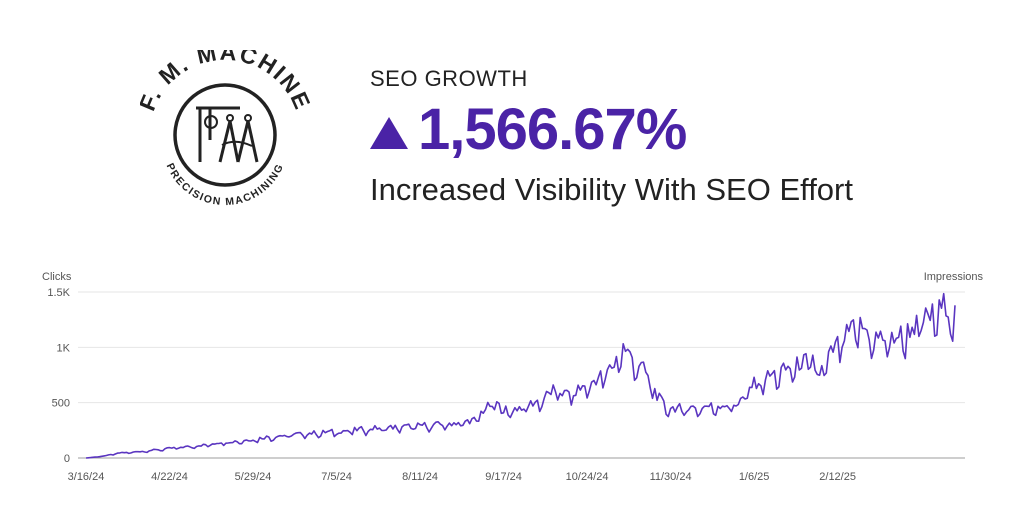 The image size is (1024, 530). What do you see at coordinates (671, 477) in the screenshot?
I see `x-tick-label: 11/30/24` at bounding box center [671, 477].